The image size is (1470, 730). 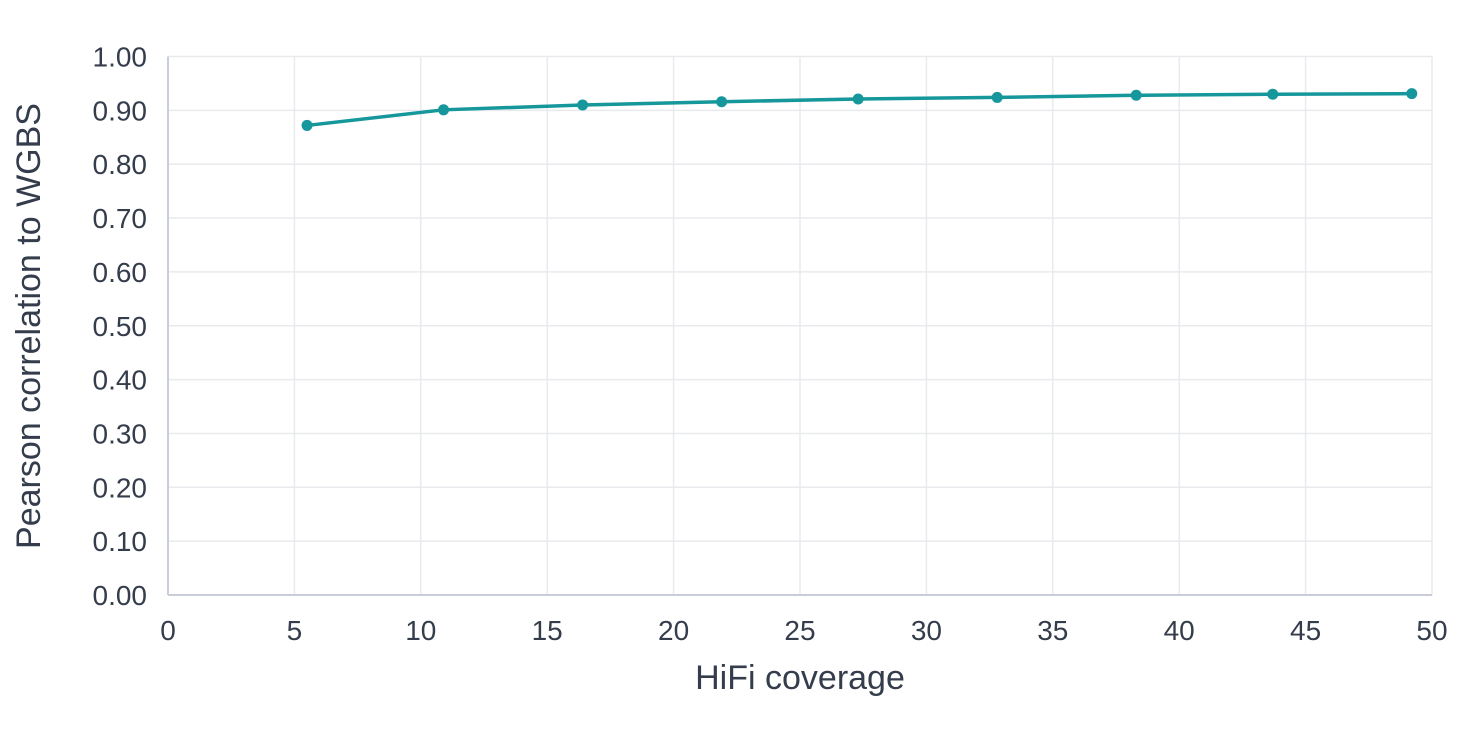 I want to click on y-tick-label: 0.50, so click(x=120, y=326).